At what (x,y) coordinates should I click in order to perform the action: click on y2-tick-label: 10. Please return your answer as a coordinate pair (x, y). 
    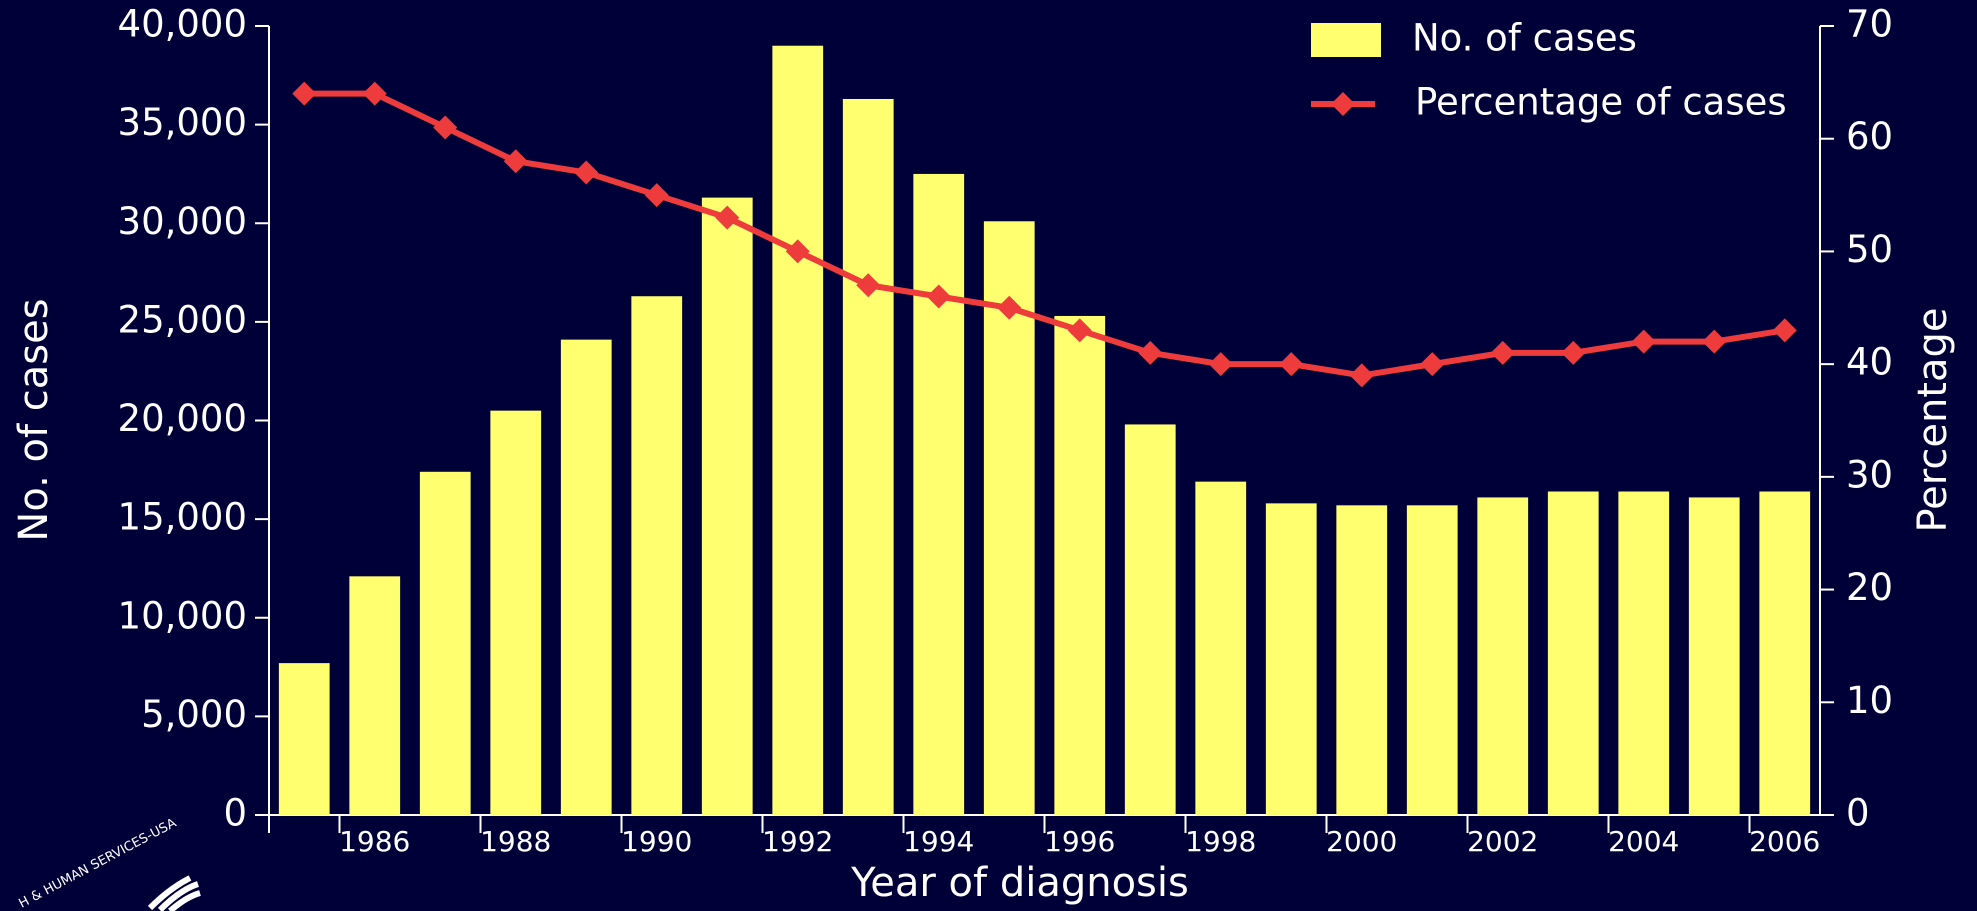
    Looking at the image, I should click on (1869, 700).